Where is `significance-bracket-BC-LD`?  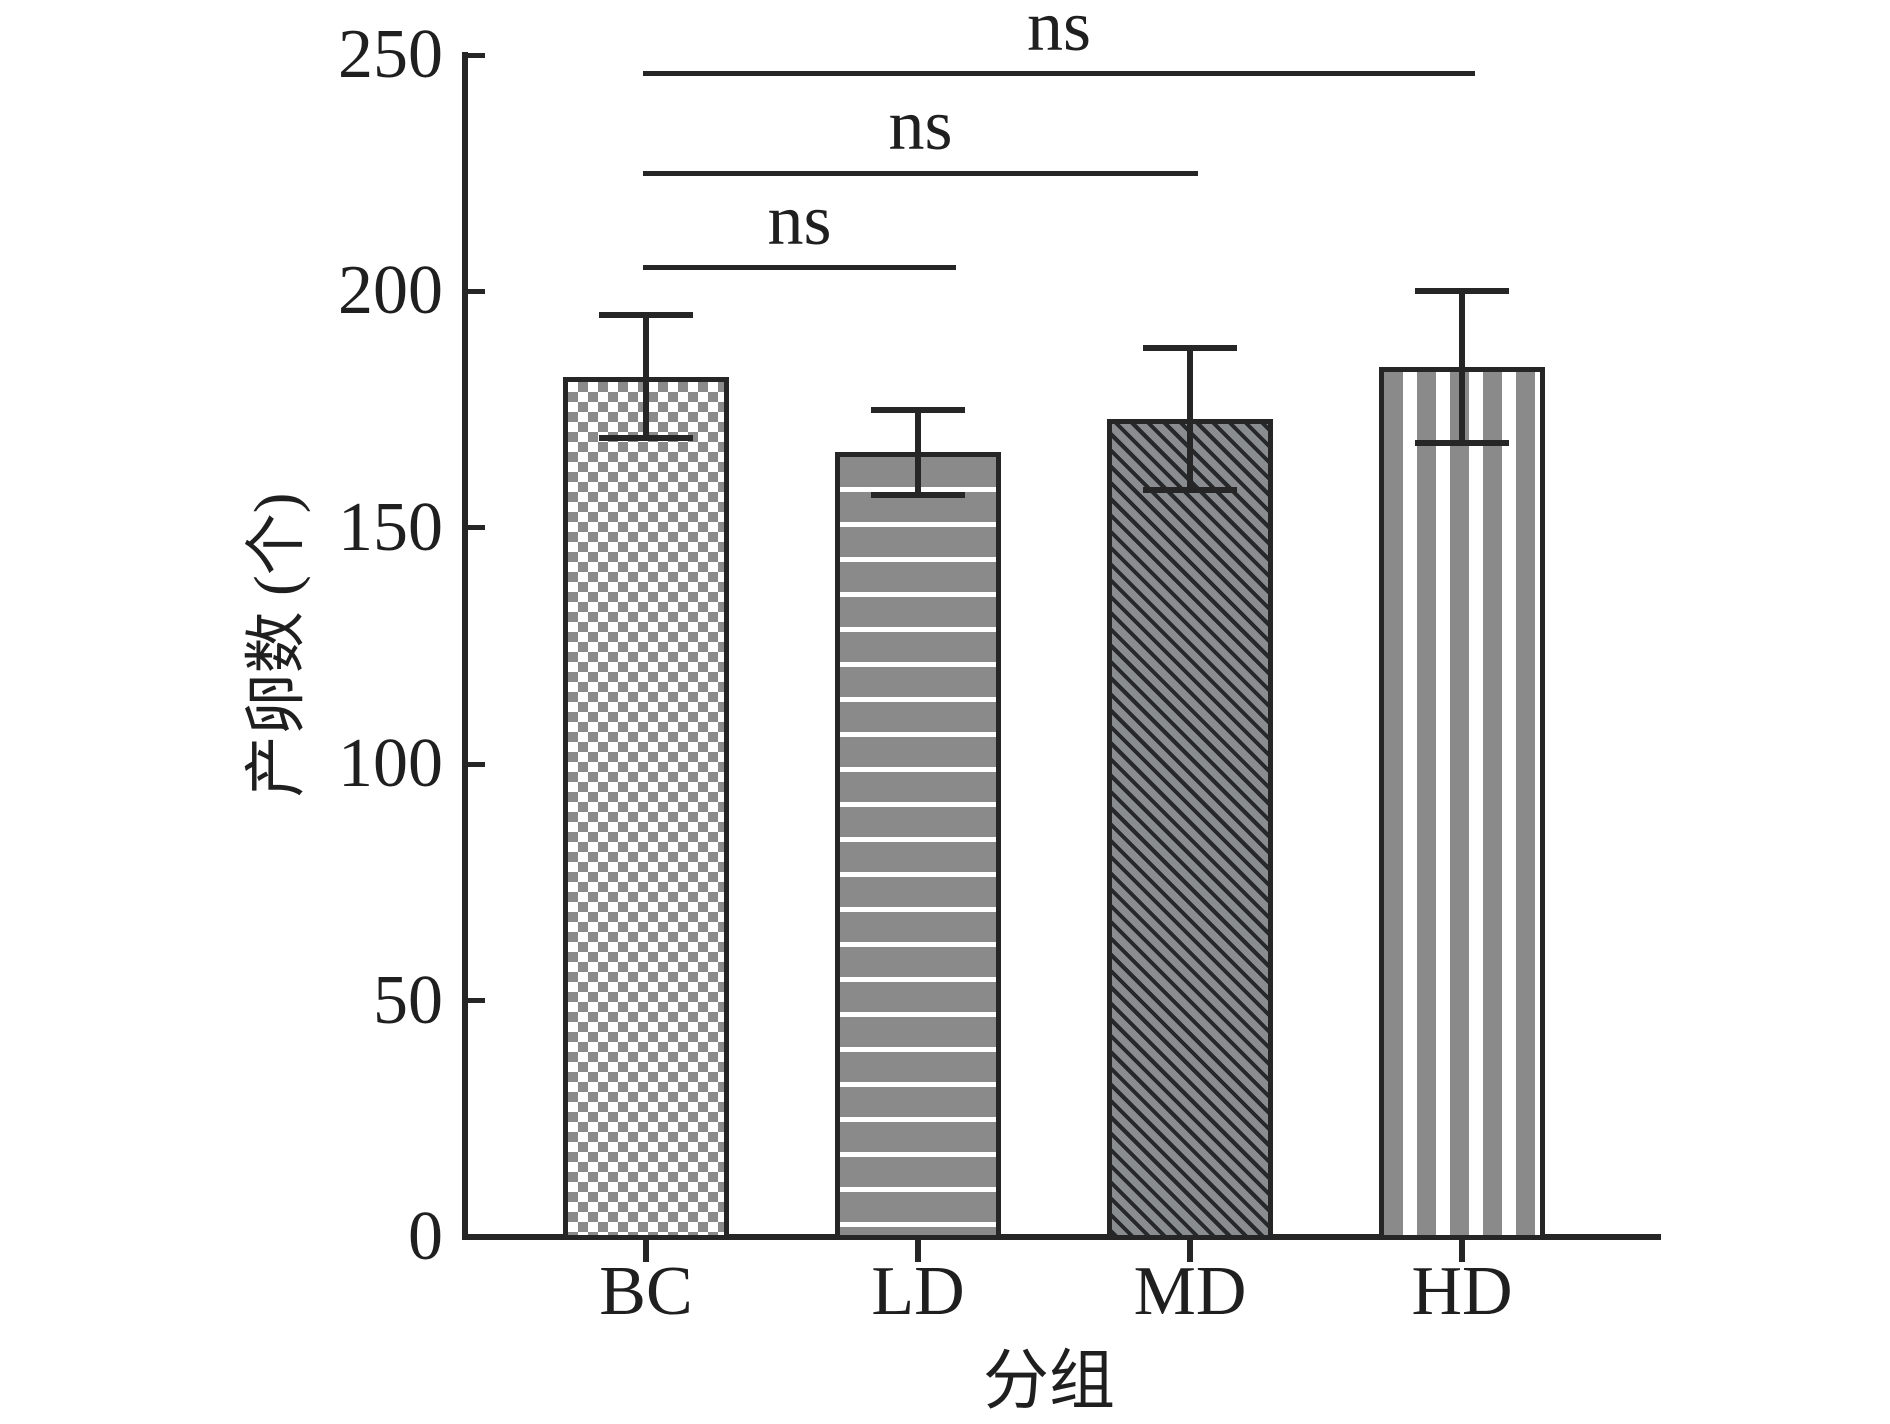
significance-bracket-BC-LD is located at coordinates (799, 268).